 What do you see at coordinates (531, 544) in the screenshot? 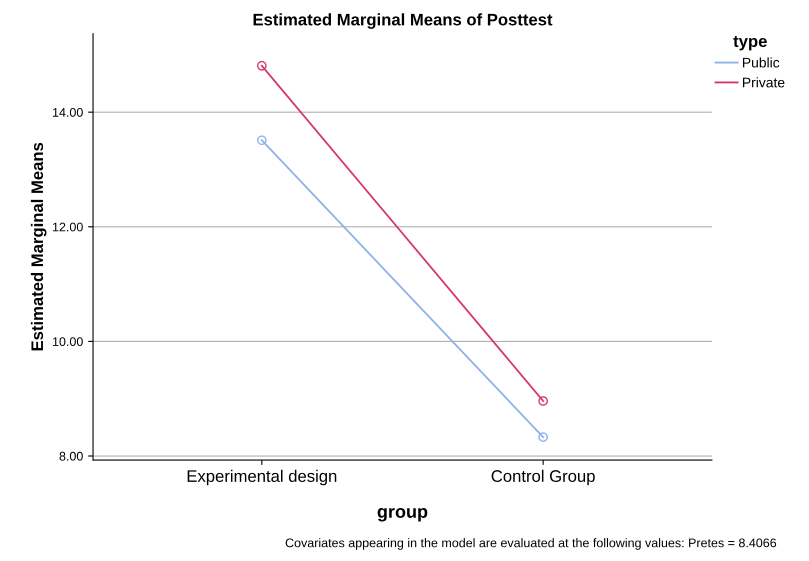
I see `text: Covariates appearing in the model are evaluated at the following values: Pretes = 8.4066` at bounding box center [531, 544].